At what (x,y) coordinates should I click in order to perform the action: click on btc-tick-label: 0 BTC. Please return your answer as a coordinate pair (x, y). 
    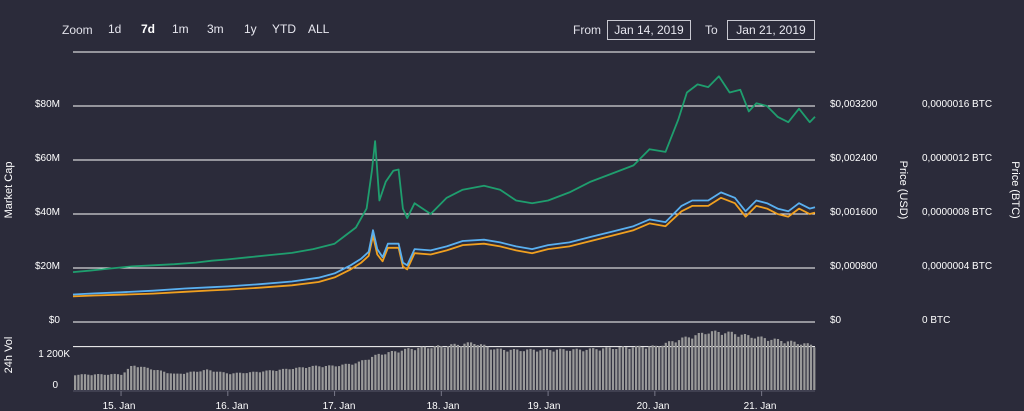
    Looking at the image, I should click on (936, 320).